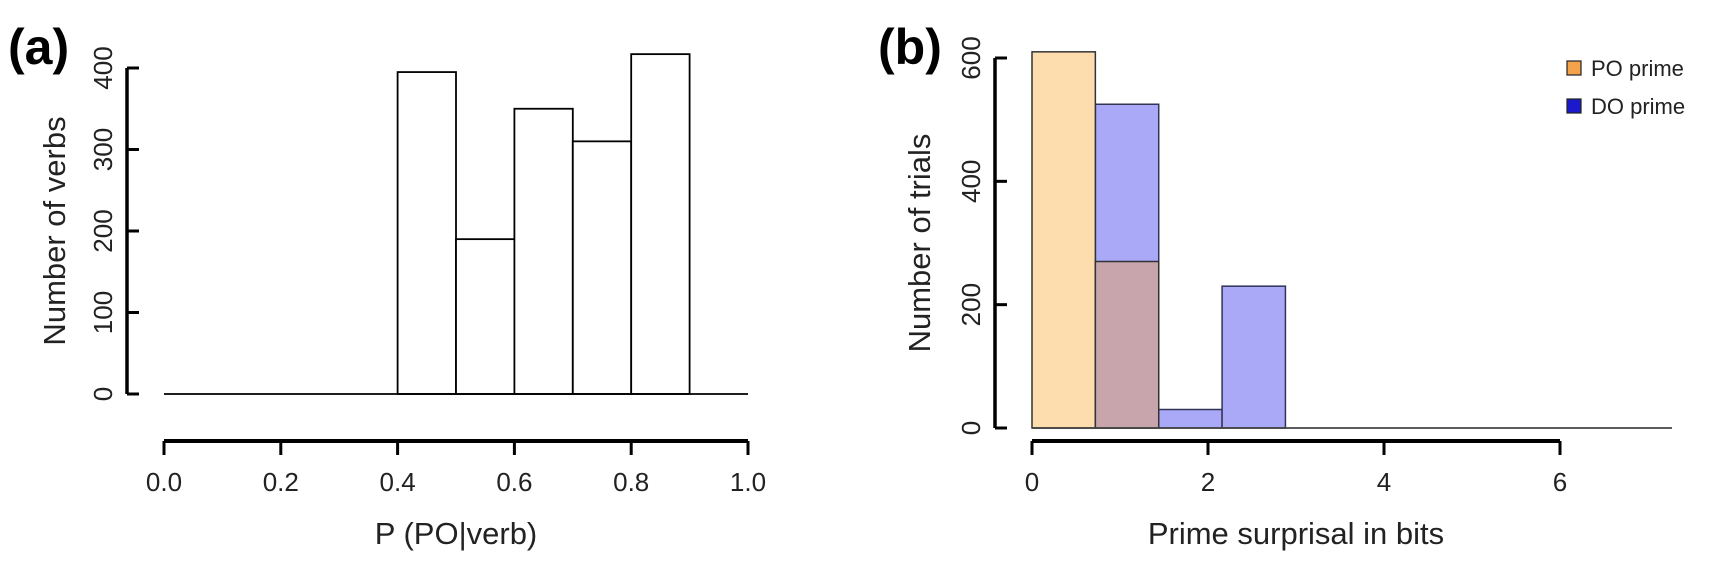  Describe the element at coordinates (164, 482) in the screenshot. I see `x-tick-label: 0.0` at that location.